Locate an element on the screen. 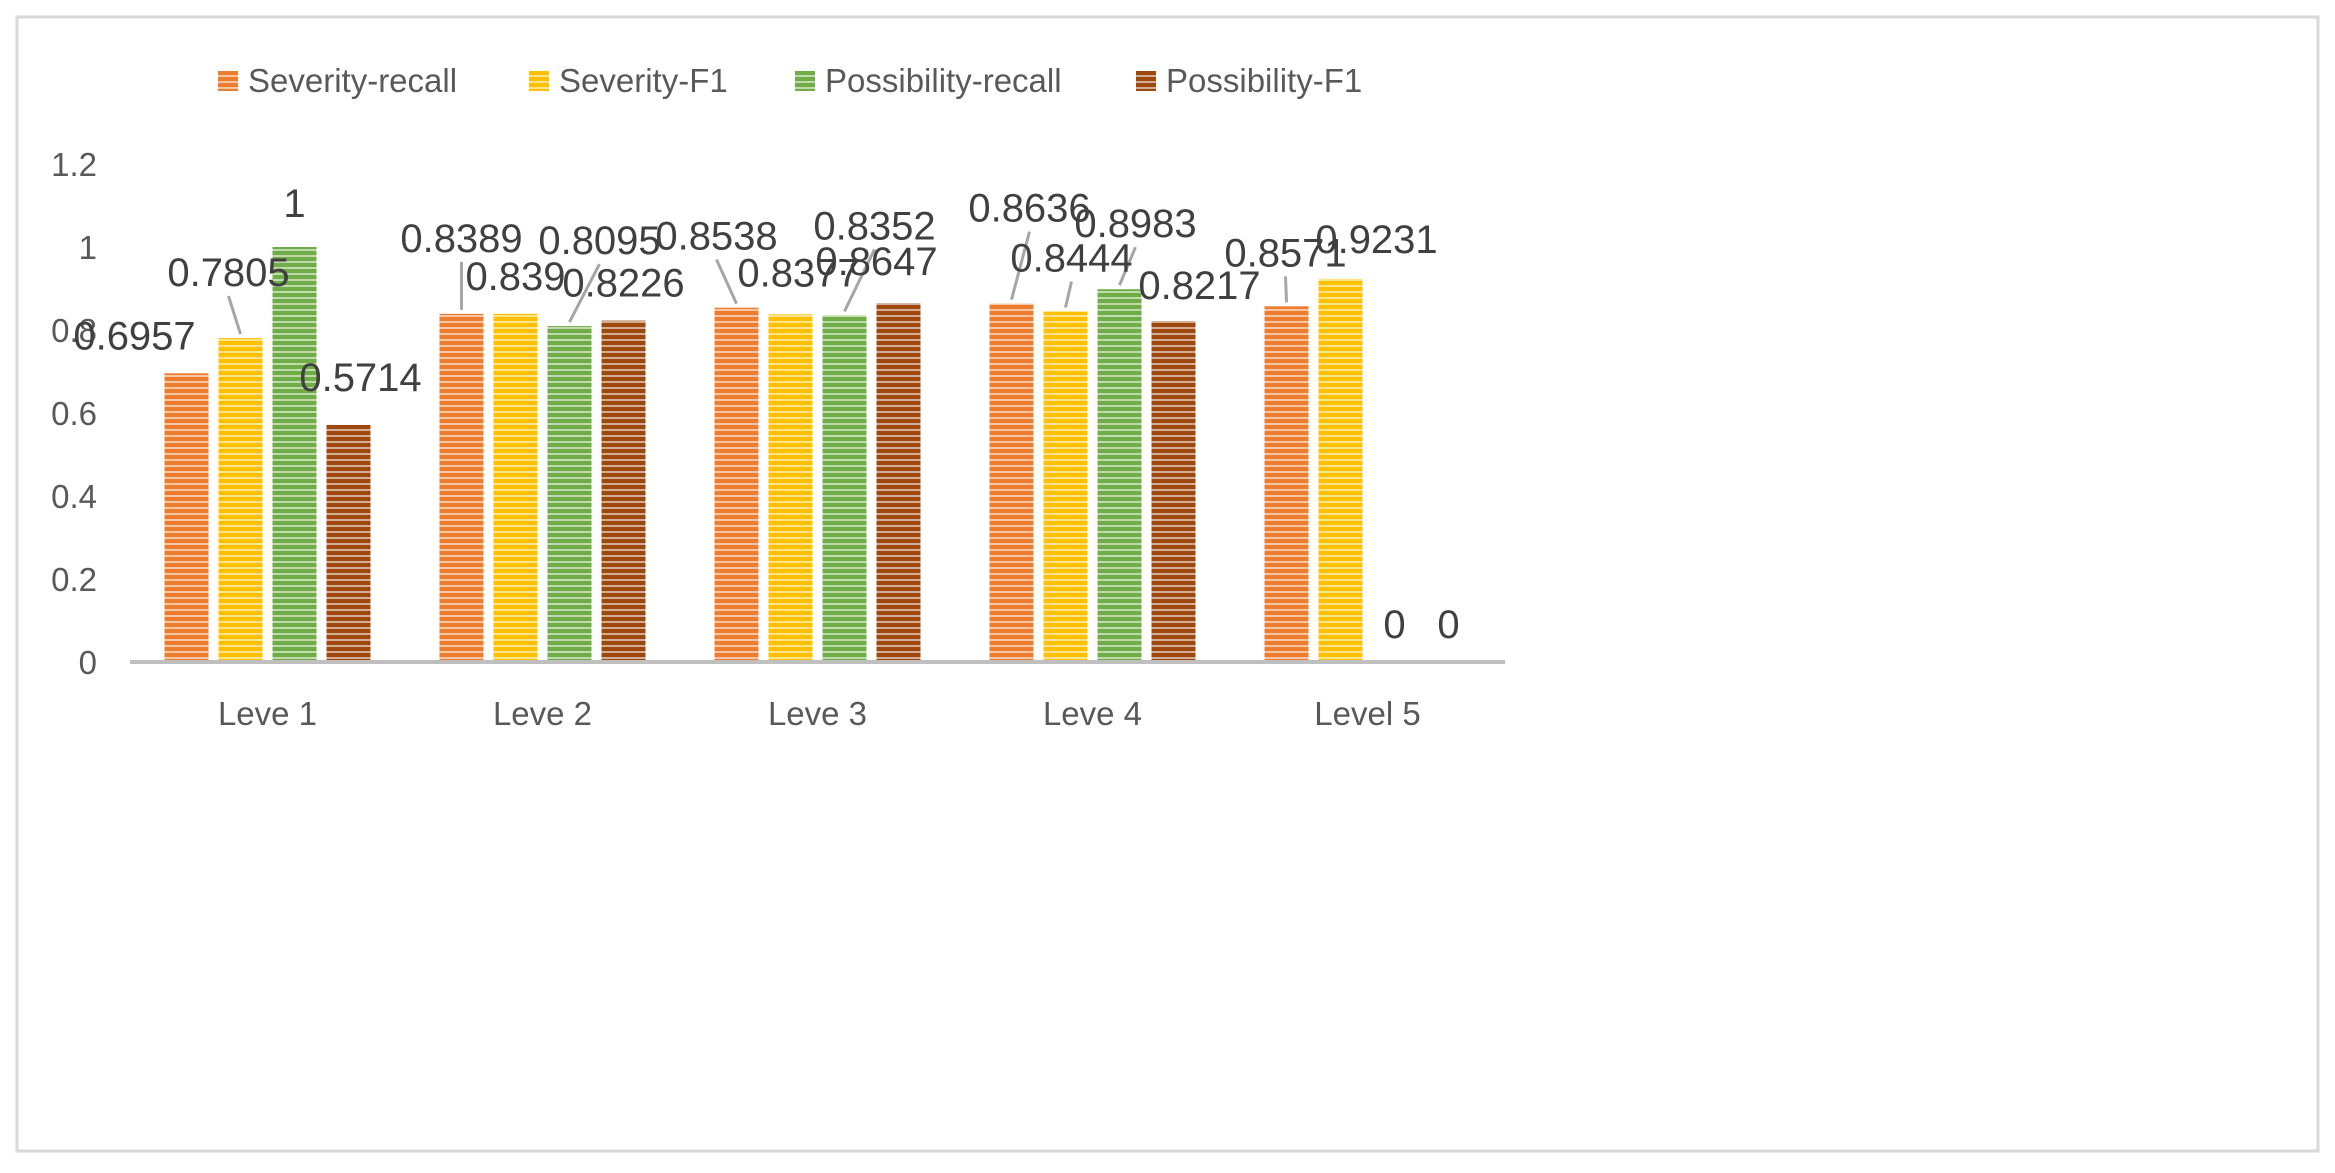  x-tick-label: Leve 4 is located at coordinates (1092, 713).